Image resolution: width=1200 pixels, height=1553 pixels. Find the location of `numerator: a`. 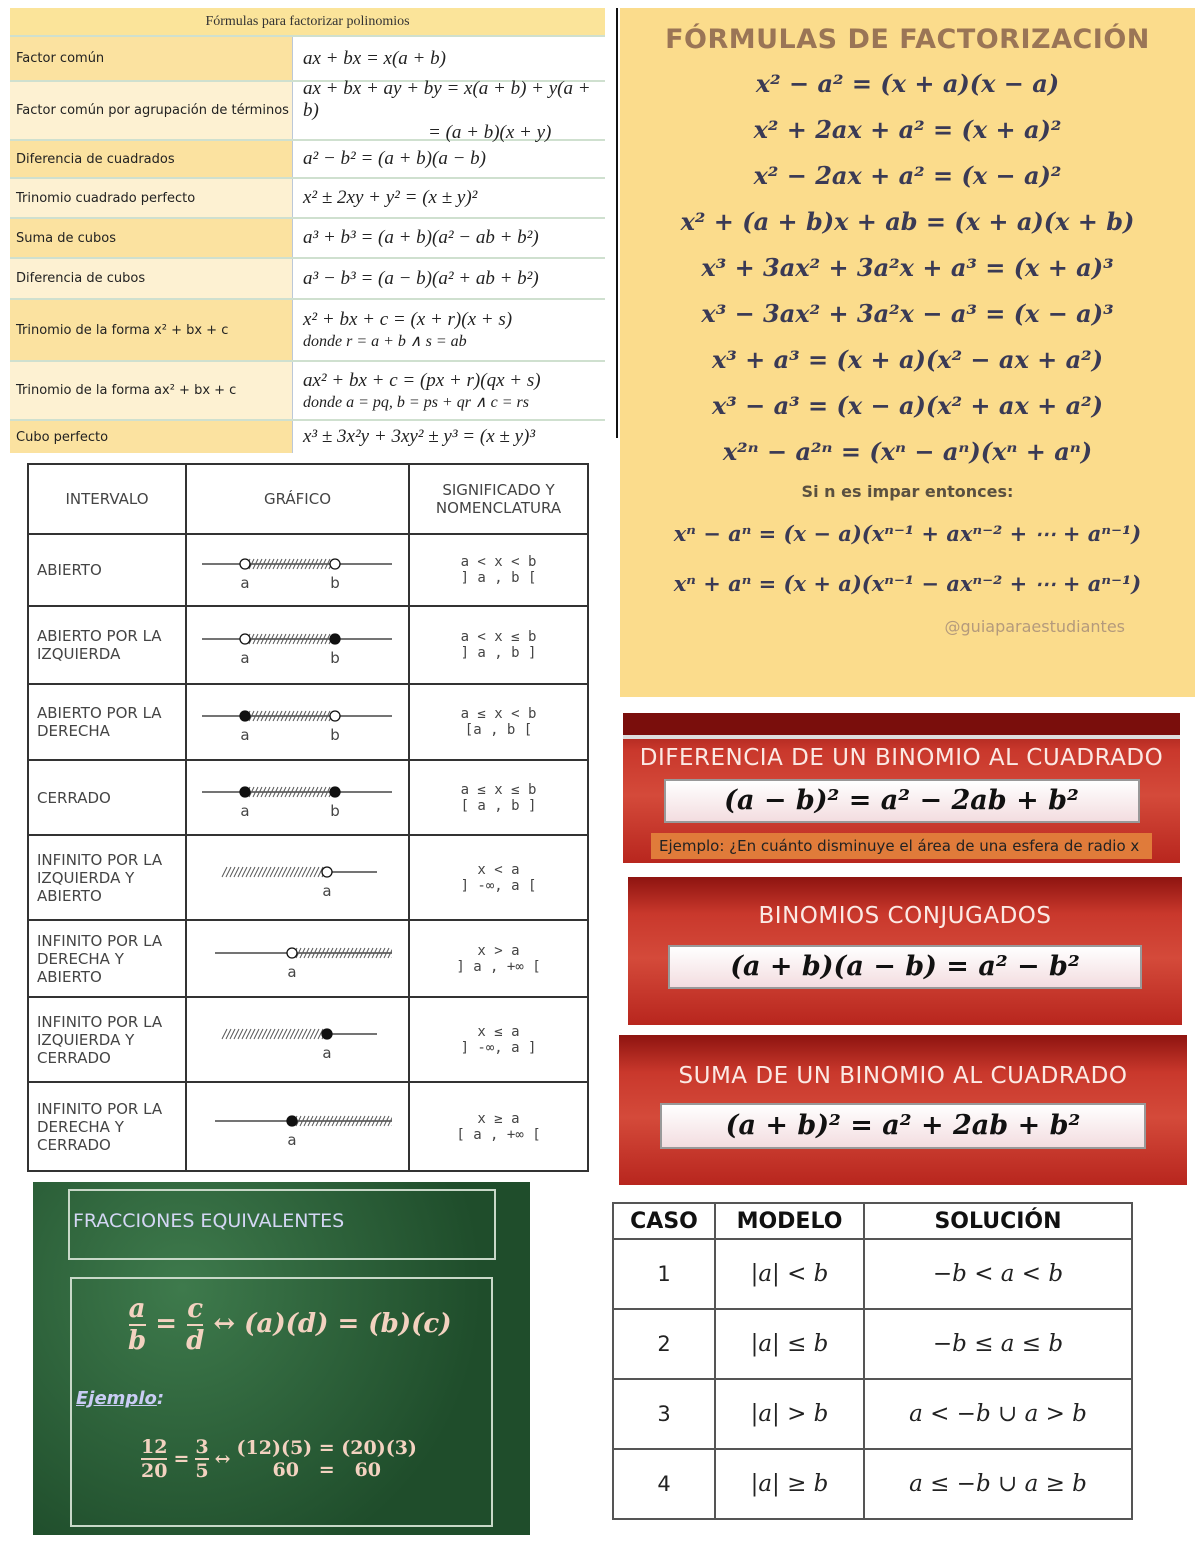

numerator: a is located at coordinates (137, 1310).